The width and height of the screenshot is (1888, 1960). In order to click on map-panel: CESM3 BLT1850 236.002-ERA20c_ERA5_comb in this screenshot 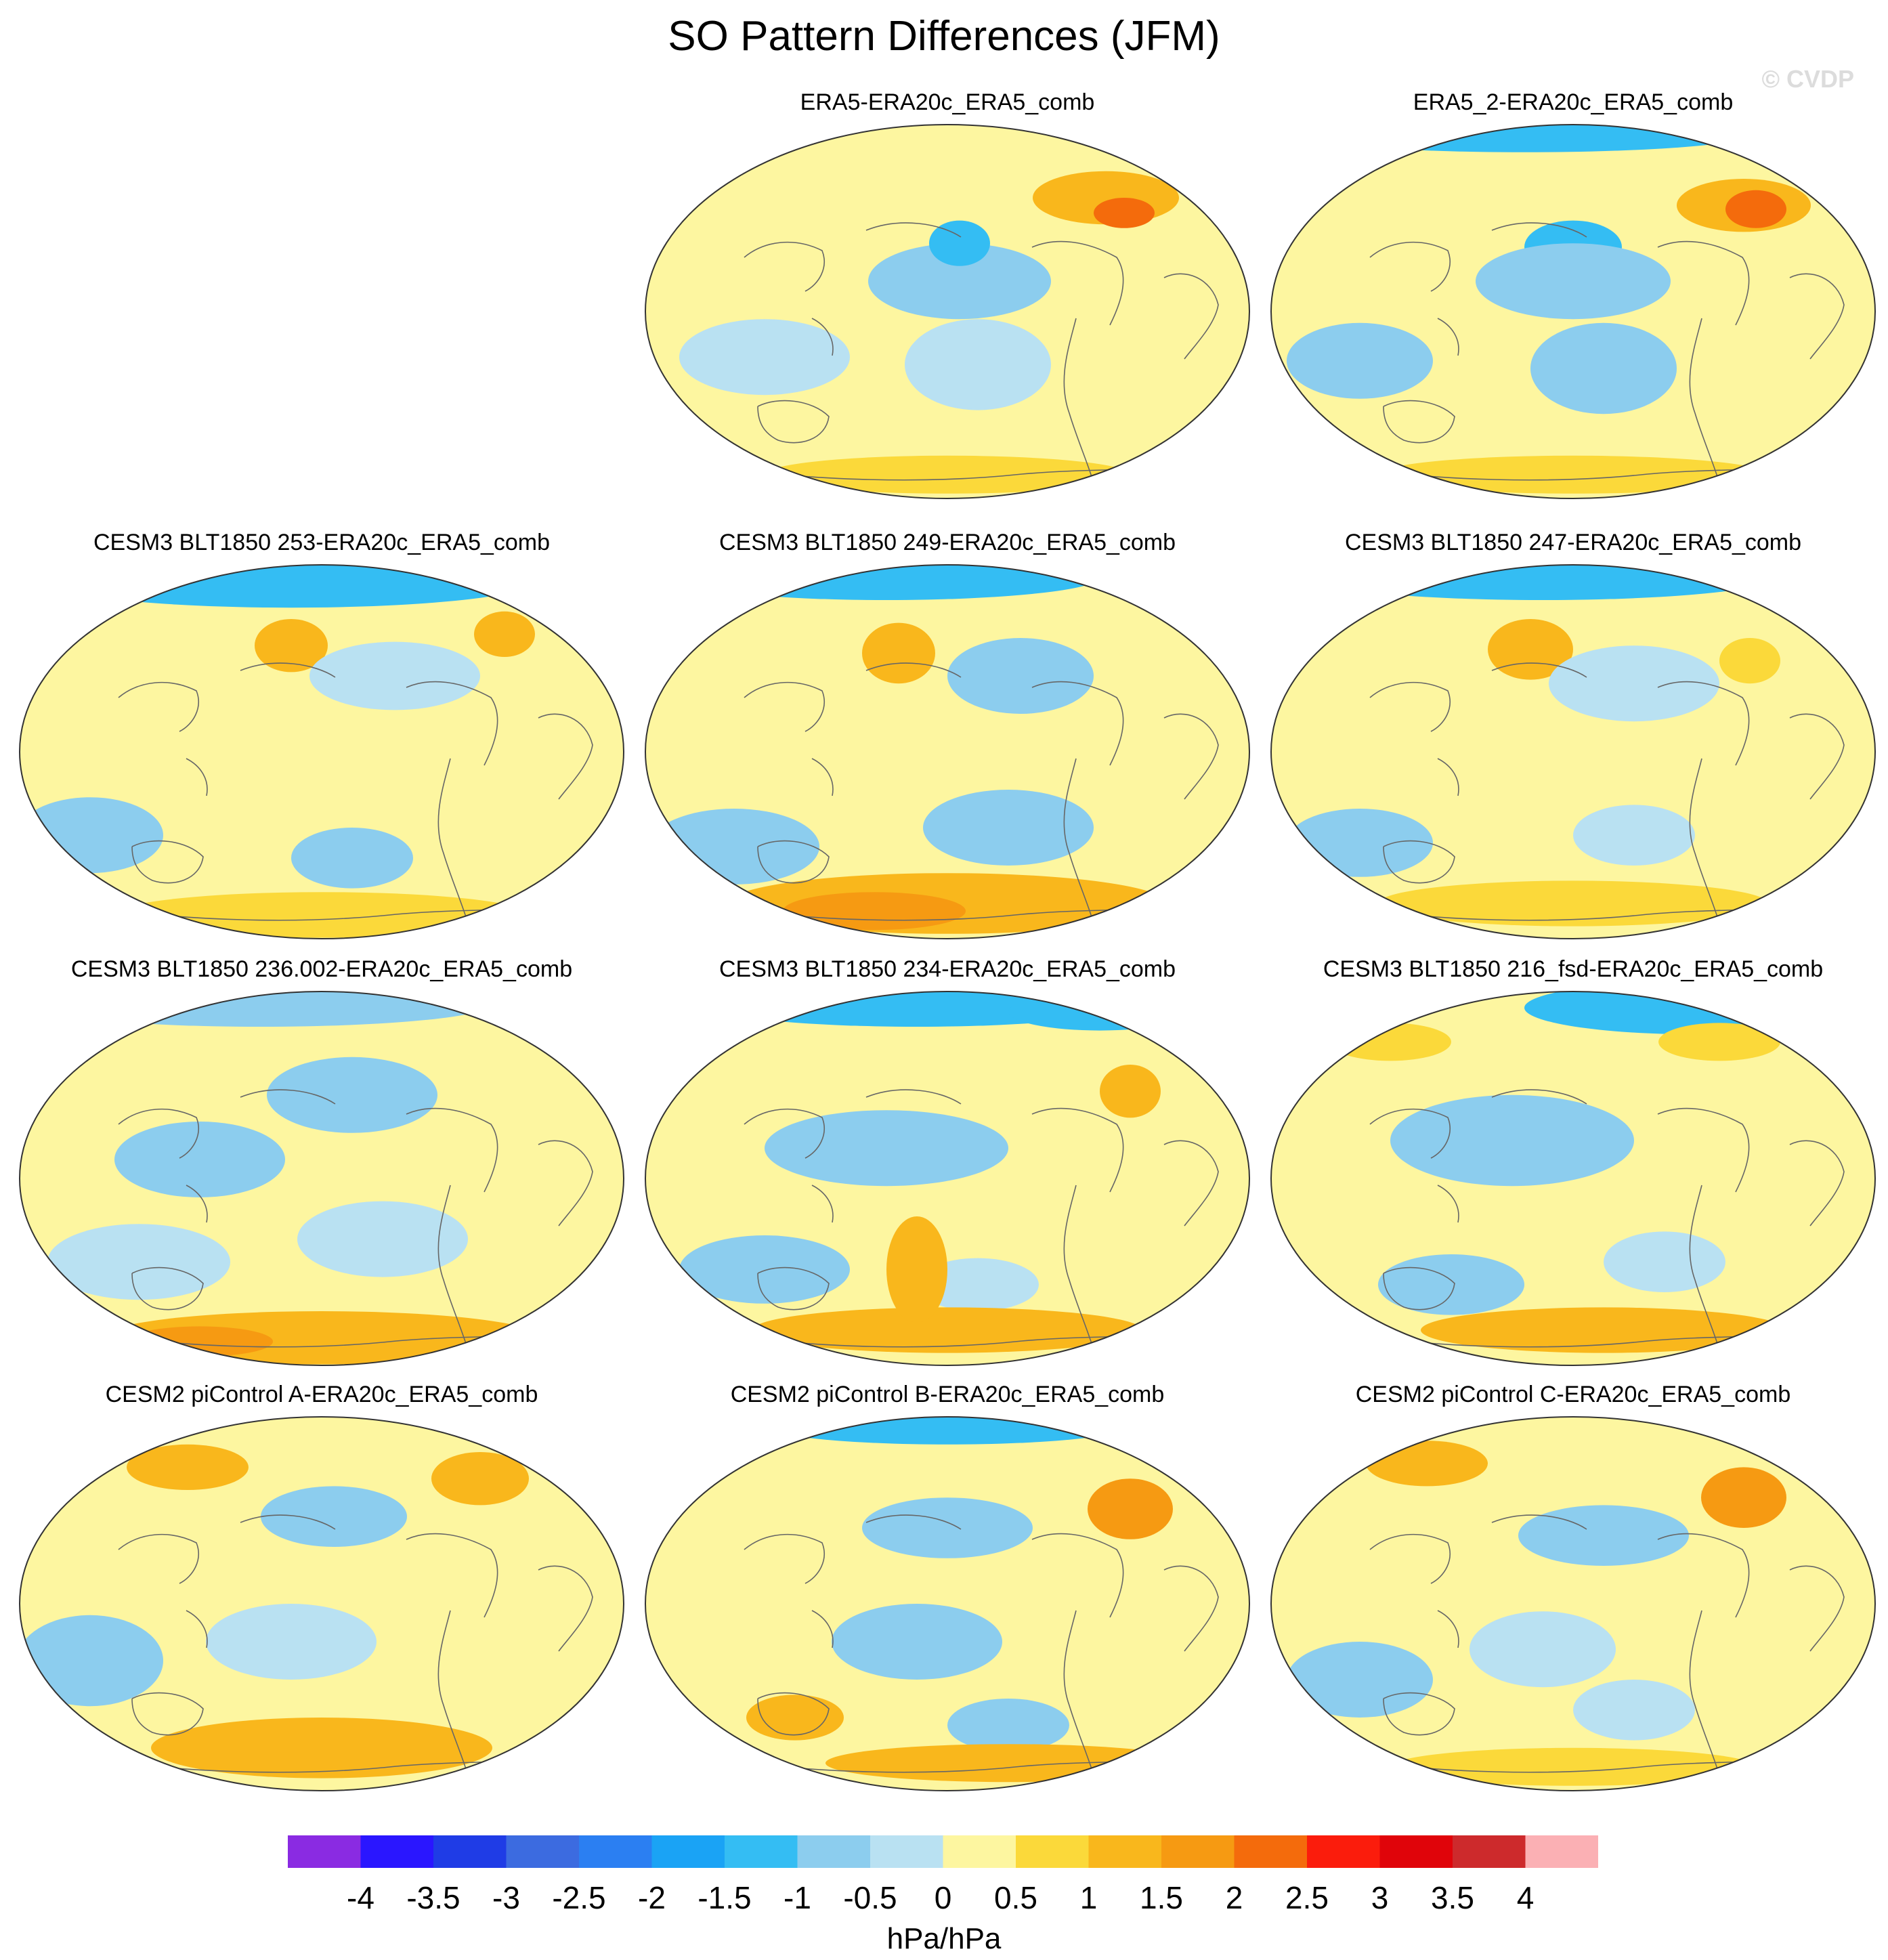, I will do `click(322, 1162)`.